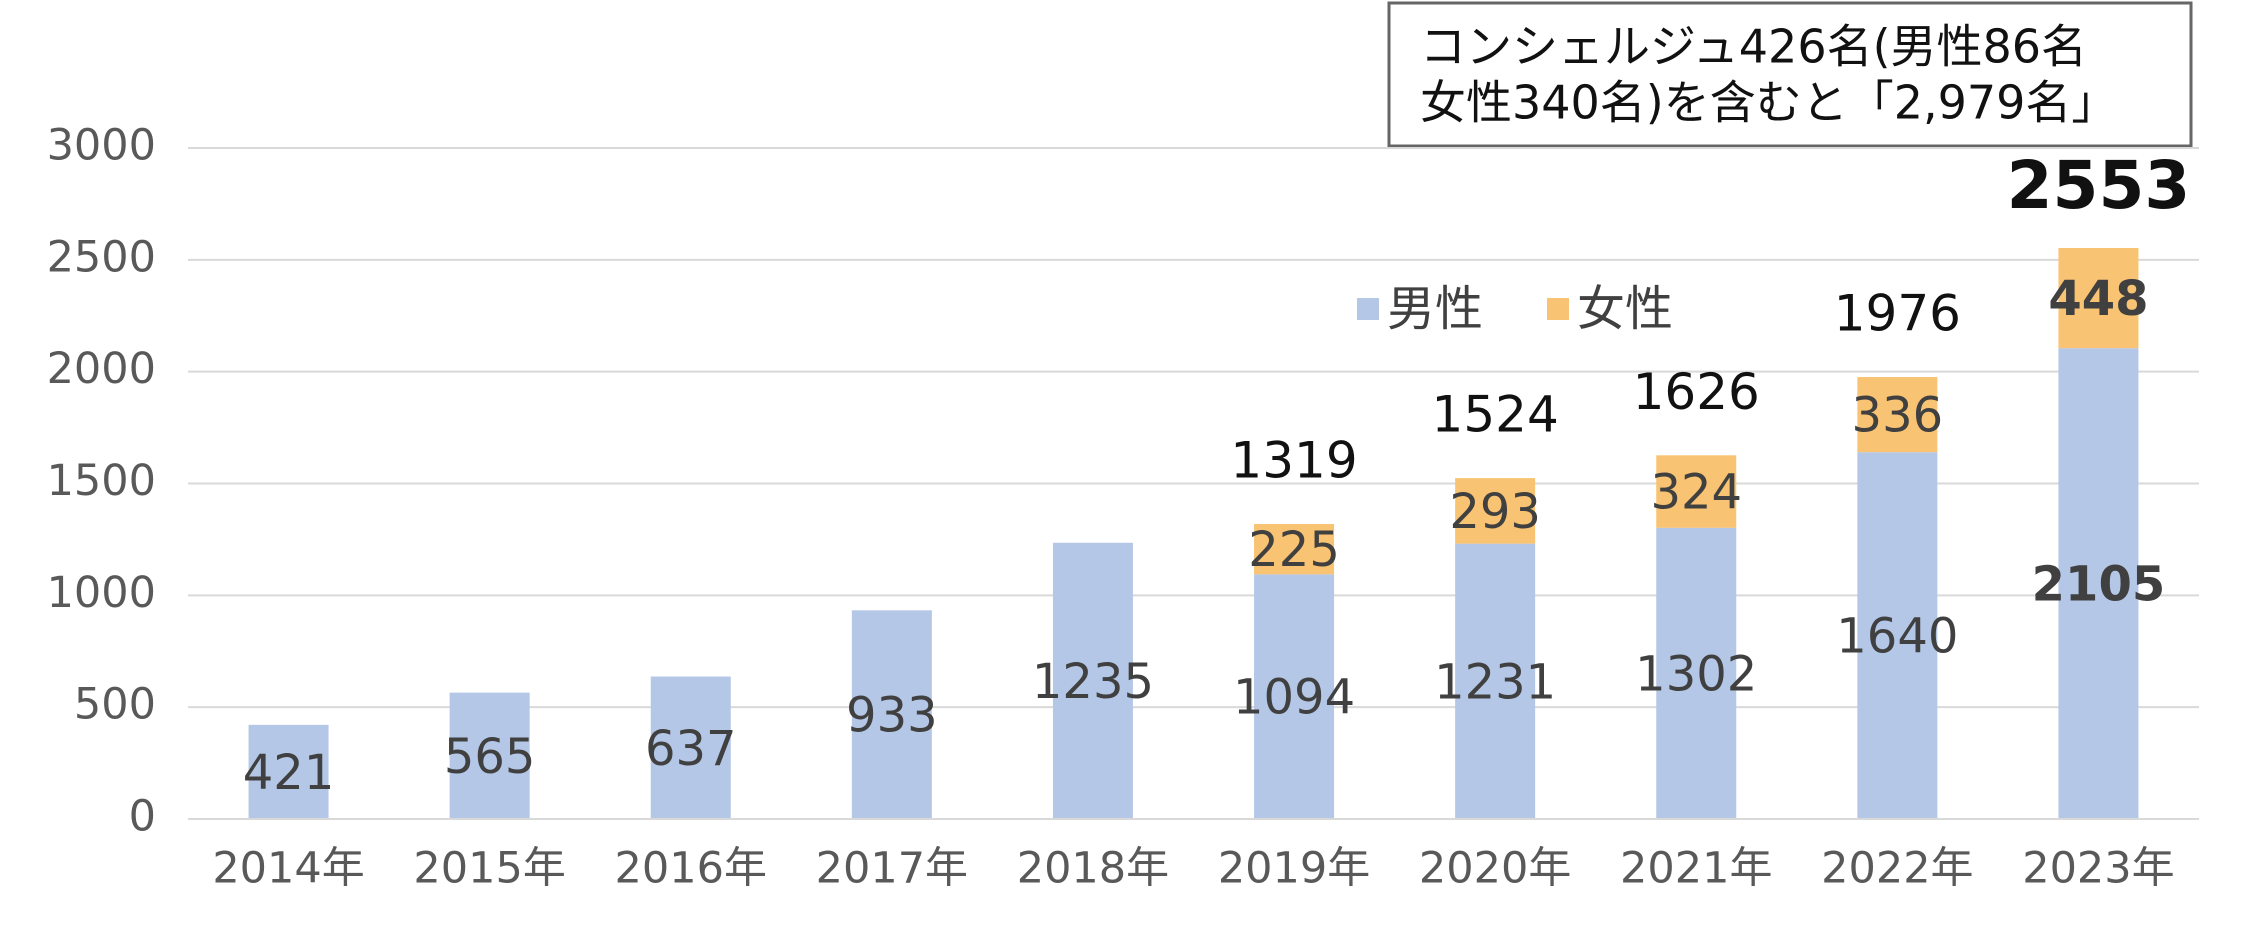 This screenshot has height=944, width=2242. I want to click on value-label: 2105, so click(2099, 585).